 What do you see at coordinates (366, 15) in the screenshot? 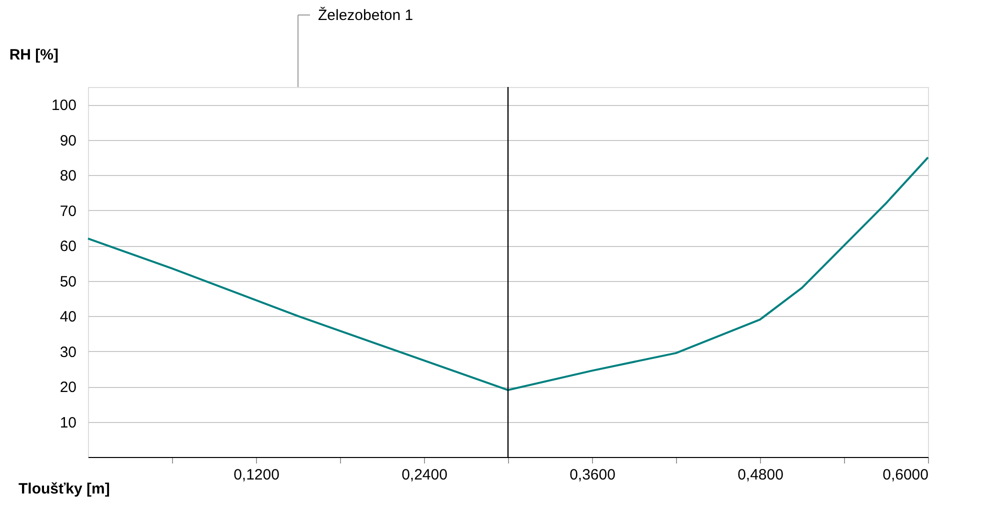
I see `text: Železobeton 1` at bounding box center [366, 15].